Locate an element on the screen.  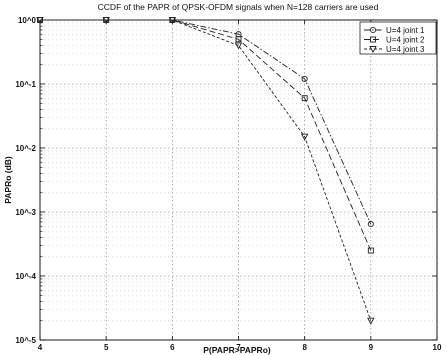
y-tick-labels: 10^0 10^-1 10^-2 10^-3 10^-4 10^-5 is located at coordinates (25, 180).